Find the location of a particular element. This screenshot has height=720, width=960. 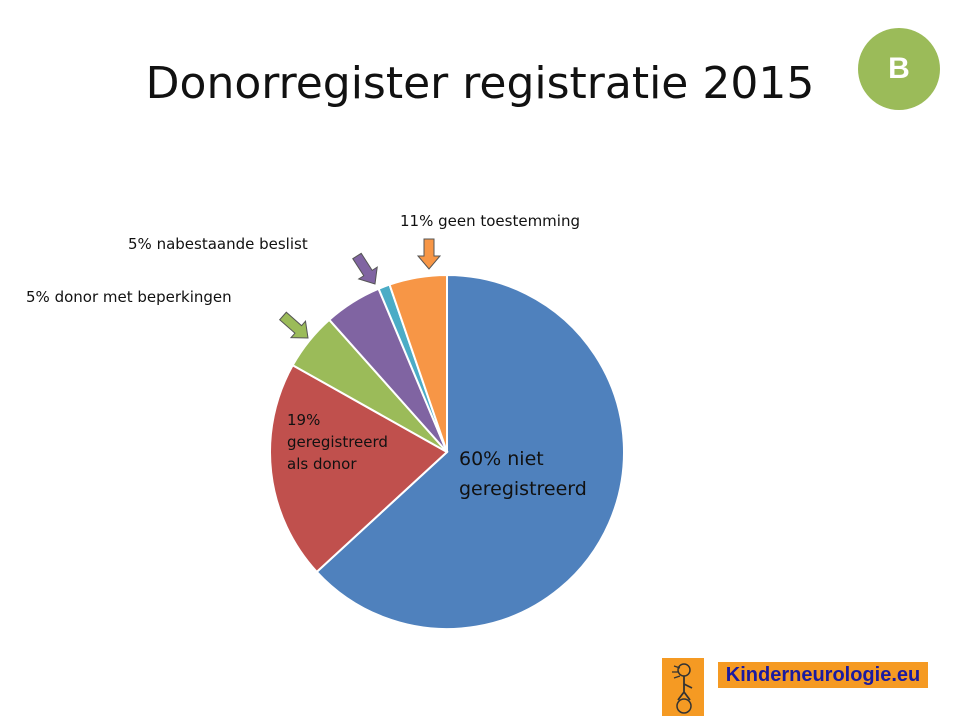

slice-label-2: 5% donor met beperkingen is located at coordinates (129, 297).